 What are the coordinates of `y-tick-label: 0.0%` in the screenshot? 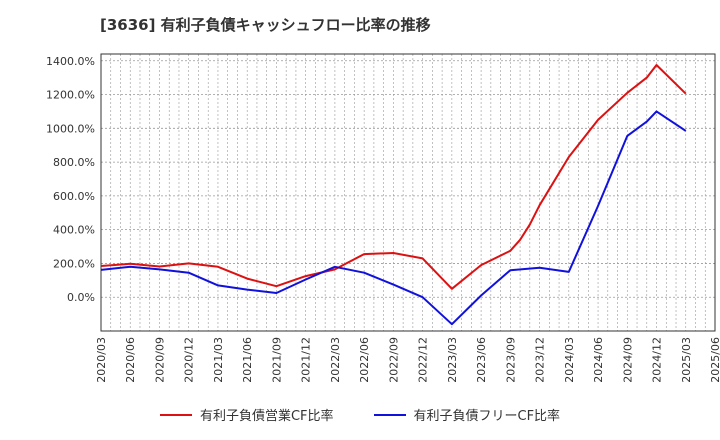 It's located at (81, 297).